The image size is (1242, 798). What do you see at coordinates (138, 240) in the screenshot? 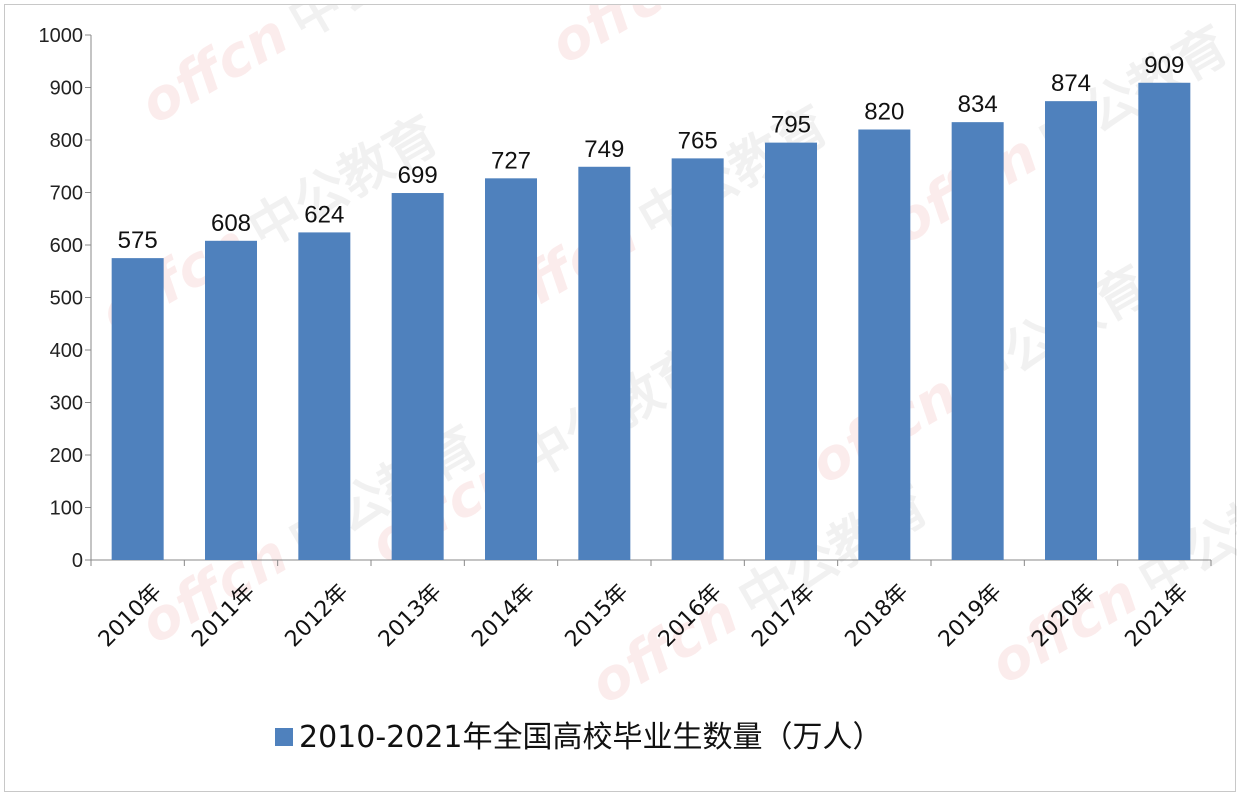
I see `data-label: 575` at bounding box center [138, 240].